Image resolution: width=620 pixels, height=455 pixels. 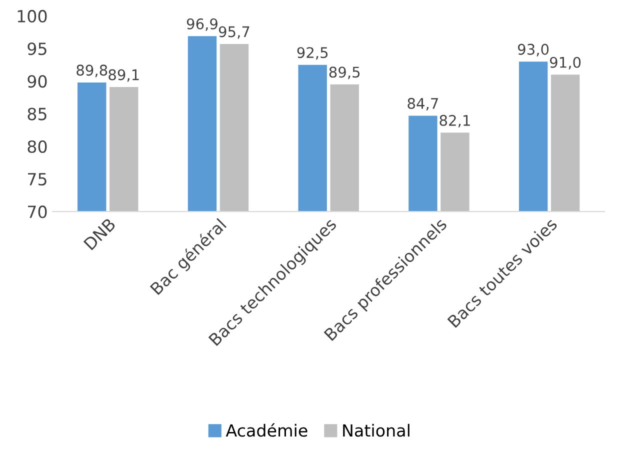 I want to click on y-tick-label: 85, so click(x=37, y=114).